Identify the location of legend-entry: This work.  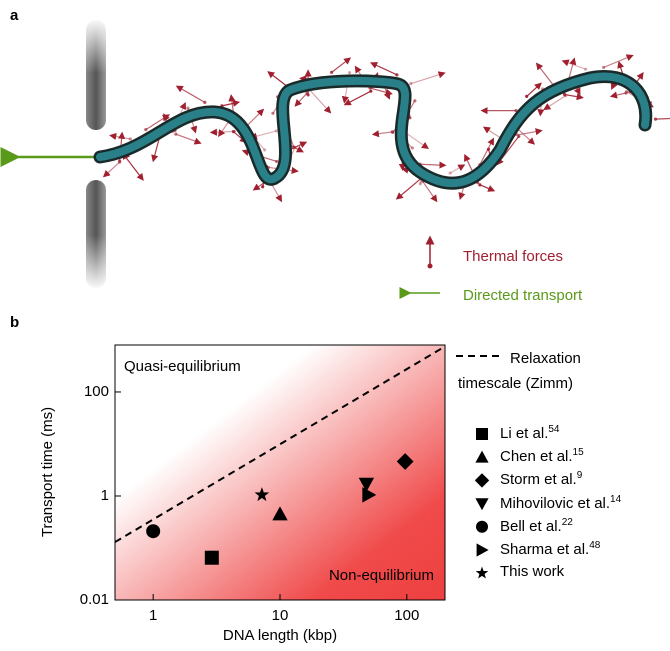
(532, 571).